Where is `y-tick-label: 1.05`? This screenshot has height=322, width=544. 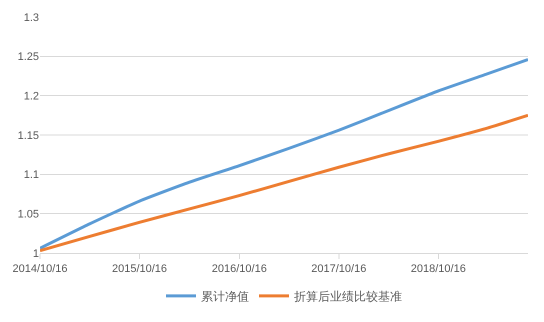
y-tick-label: 1.05 is located at coordinates (28, 214).